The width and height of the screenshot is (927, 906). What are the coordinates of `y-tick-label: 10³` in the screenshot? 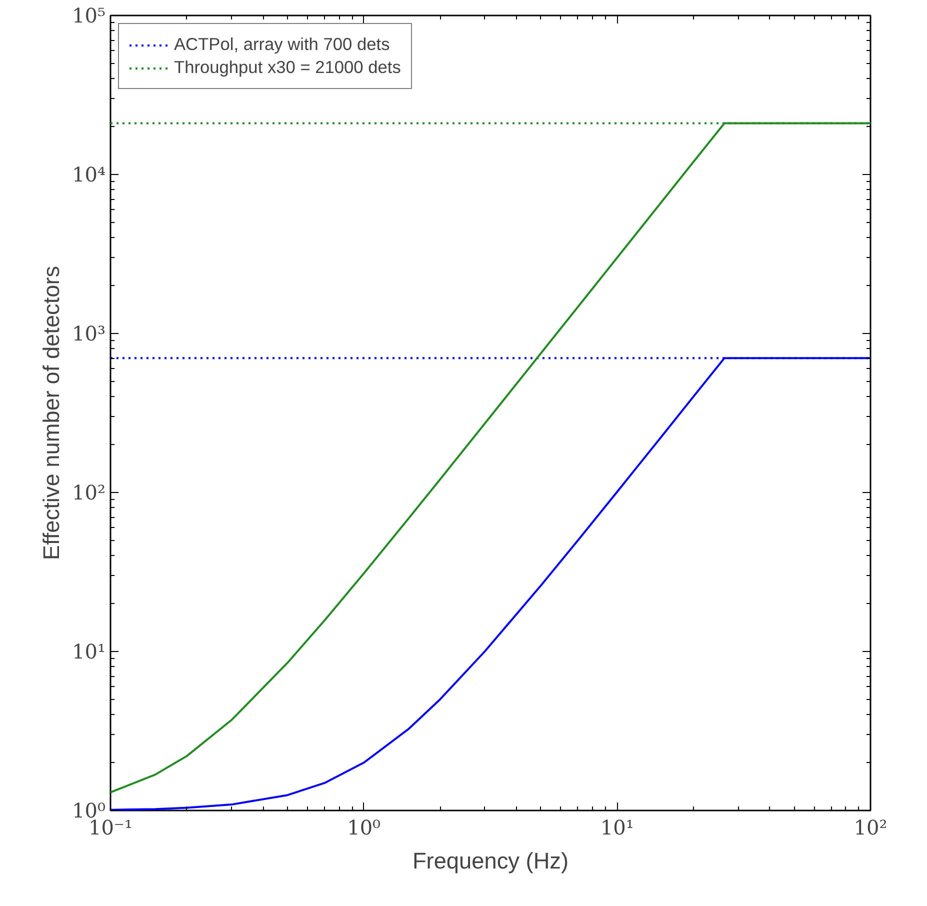 It's located at (89, 334).